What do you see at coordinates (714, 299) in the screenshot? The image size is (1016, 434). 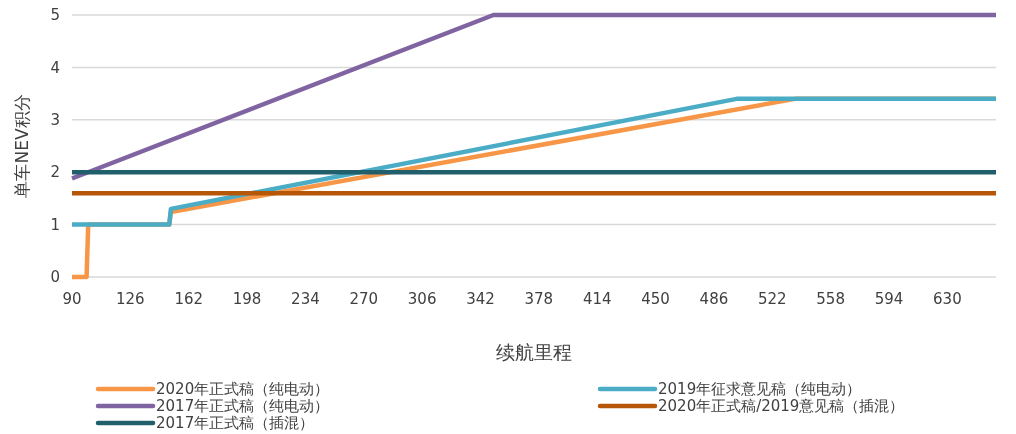 I see `x-tick-label: 486` at bounding box center [714, 299].